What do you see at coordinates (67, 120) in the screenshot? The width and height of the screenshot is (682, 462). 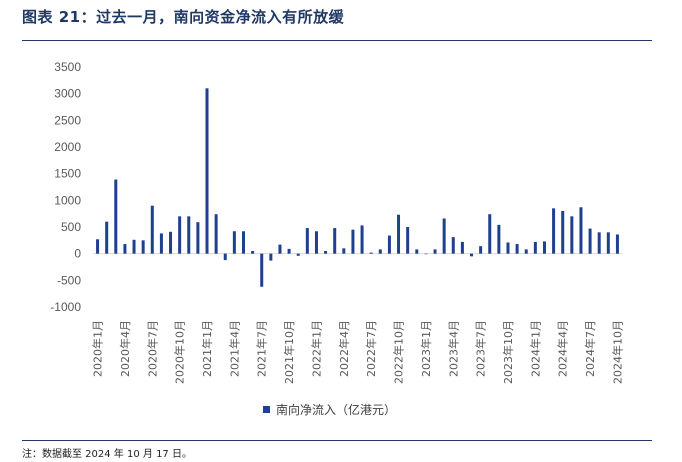 I see `y-tick-label: 2500` at bounding box center [67, 120].